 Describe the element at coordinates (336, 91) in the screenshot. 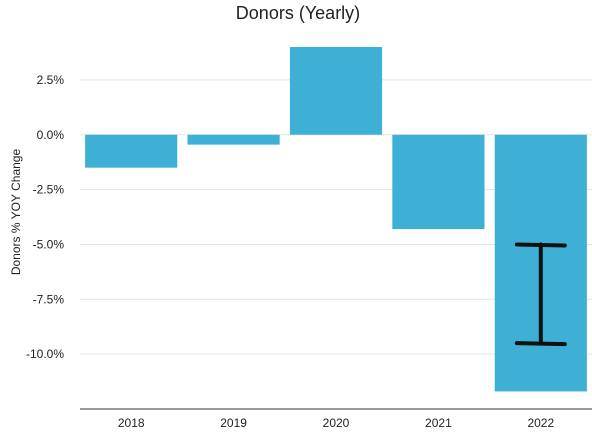

I see `bar-2020` at that location.